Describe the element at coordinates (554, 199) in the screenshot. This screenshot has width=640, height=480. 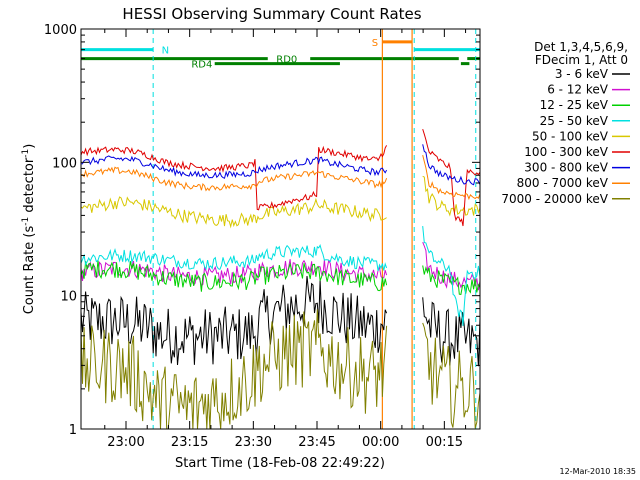
I see `legend-label-7000-20000-kev: 7000 - 20000 keV` at that location.